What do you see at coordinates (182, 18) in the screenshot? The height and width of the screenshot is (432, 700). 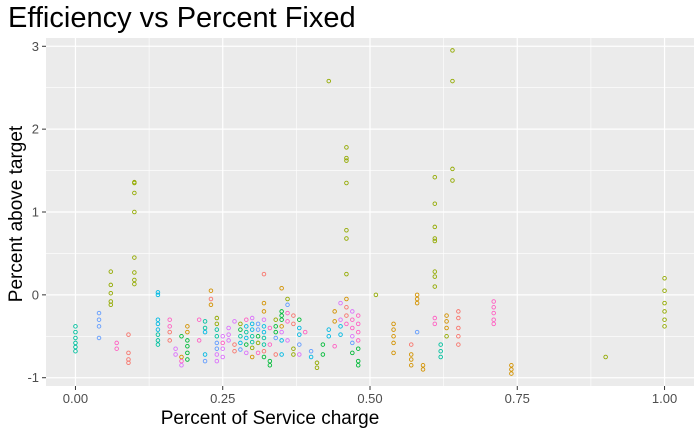 I see `chart-title: Efficiency vs Percent Fixed` at bounding box center [182, 18].